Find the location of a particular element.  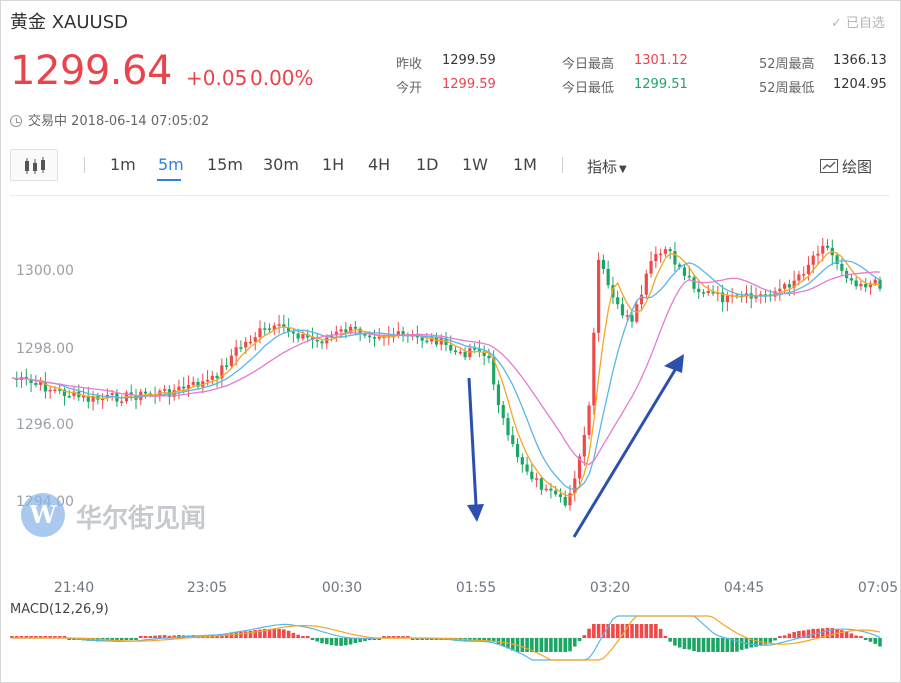

x-tick-label: 07:05 is located at coordinates (878, 588).